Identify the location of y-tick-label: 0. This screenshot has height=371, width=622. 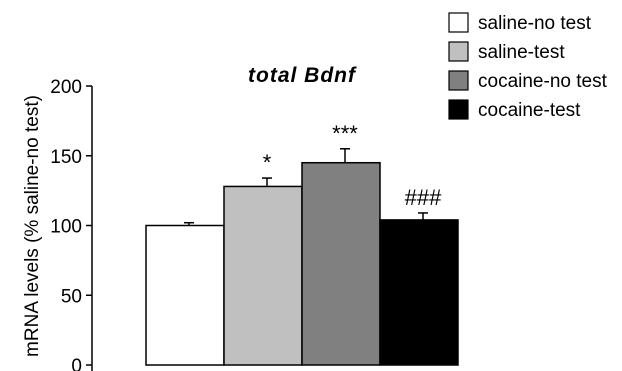
(76, 363).